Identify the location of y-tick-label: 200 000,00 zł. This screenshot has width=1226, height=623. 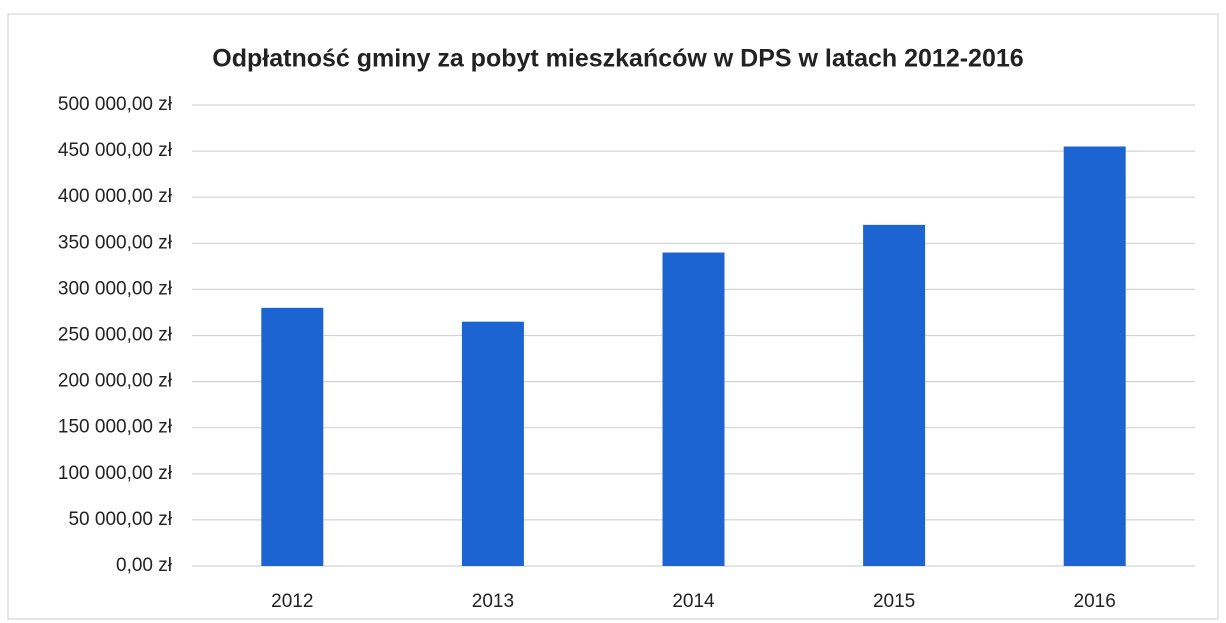
(115, 381).